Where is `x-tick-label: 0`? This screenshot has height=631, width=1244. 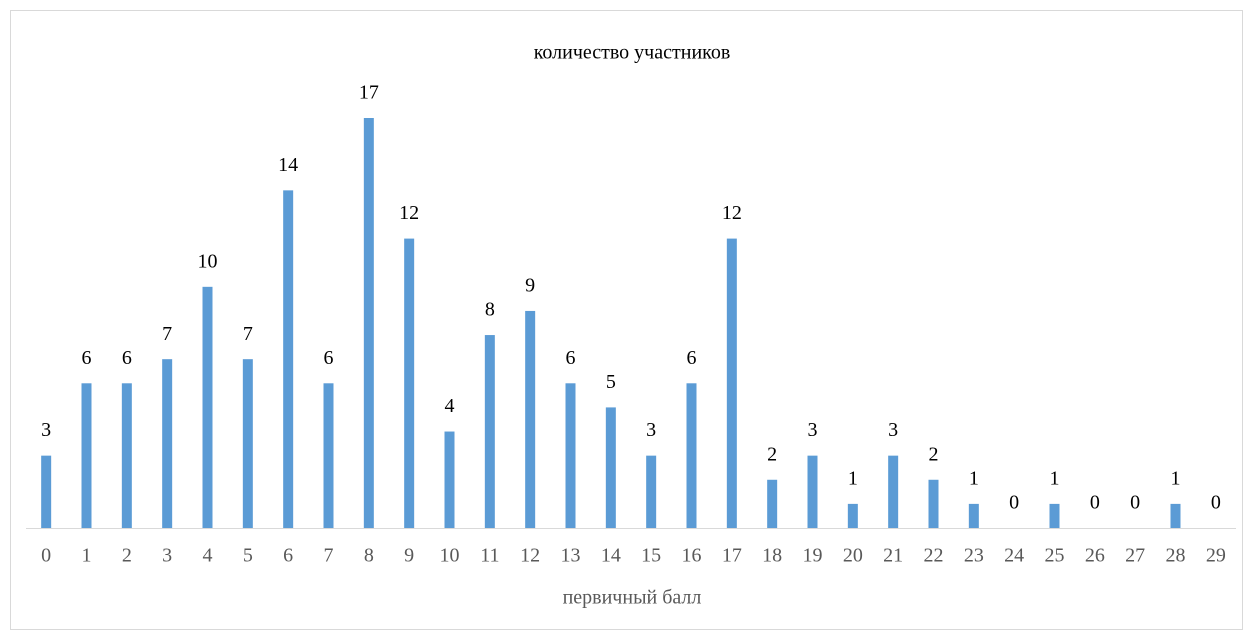 x-tick-label: 0 is located at coordinates (46, 556).